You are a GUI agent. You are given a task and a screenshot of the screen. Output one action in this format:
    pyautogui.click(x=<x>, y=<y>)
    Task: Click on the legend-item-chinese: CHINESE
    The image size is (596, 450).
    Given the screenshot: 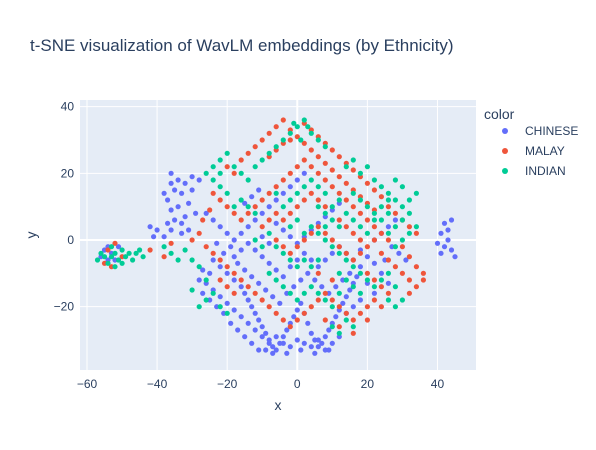 What is the action you would take?
    pyautogui.click(x=540, y=131)
    